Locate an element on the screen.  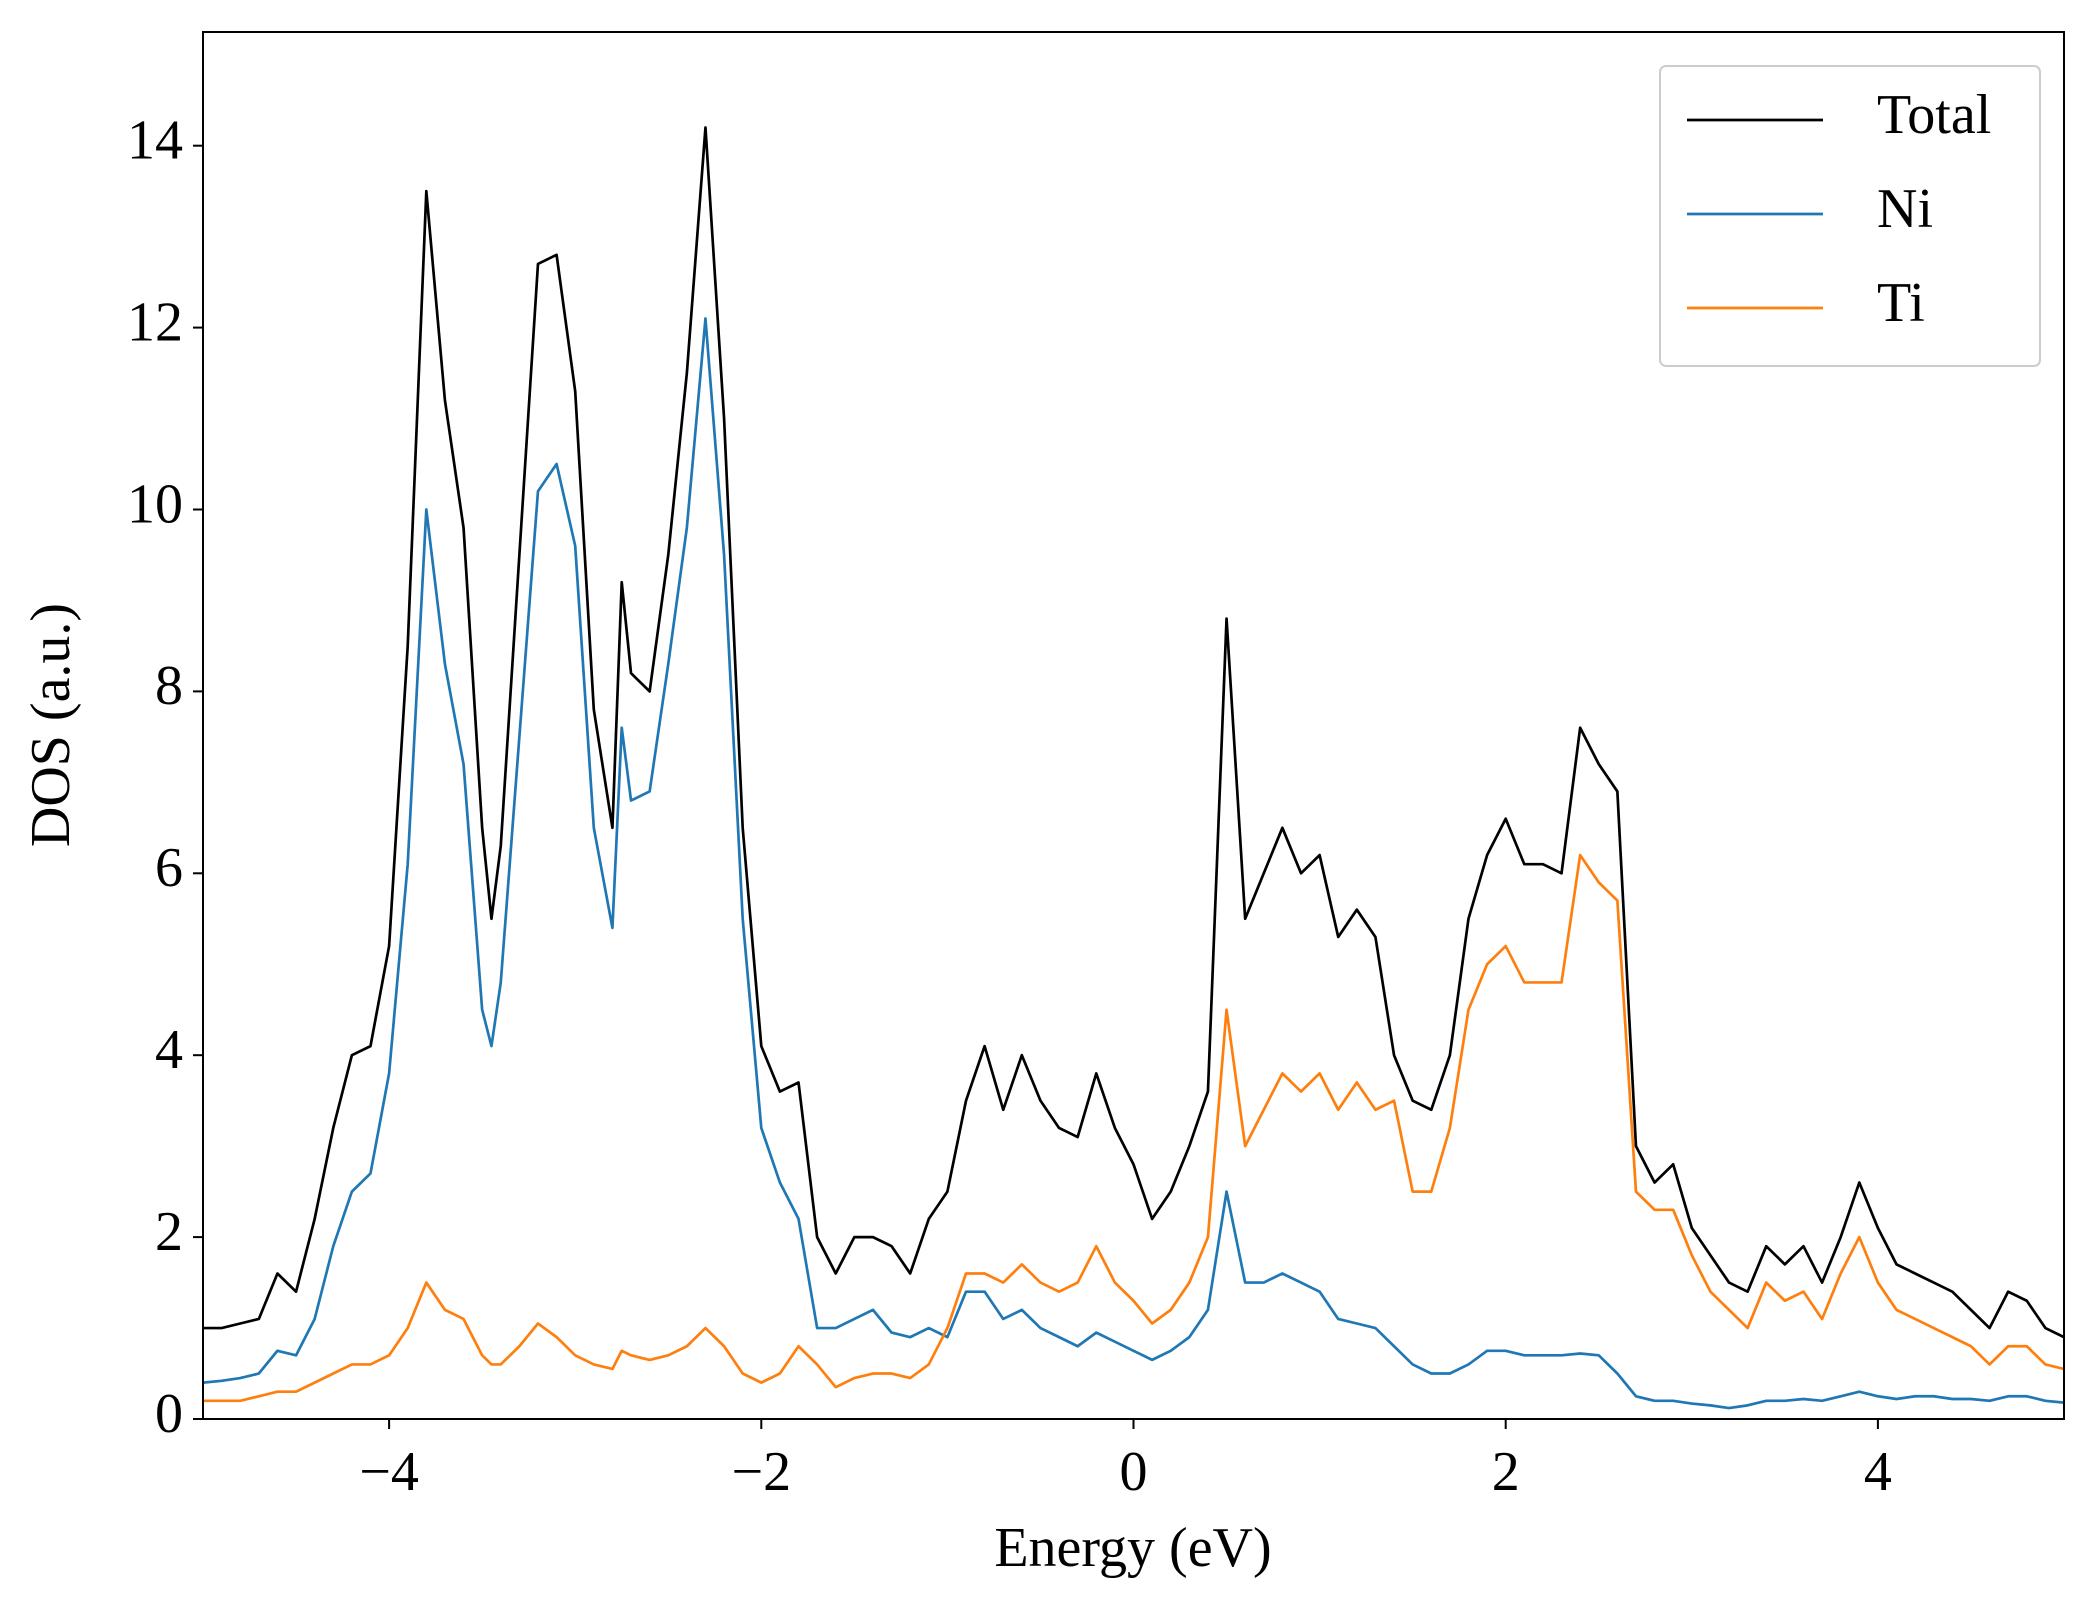
legend-label: Total is located at coordinates (1934, 115).